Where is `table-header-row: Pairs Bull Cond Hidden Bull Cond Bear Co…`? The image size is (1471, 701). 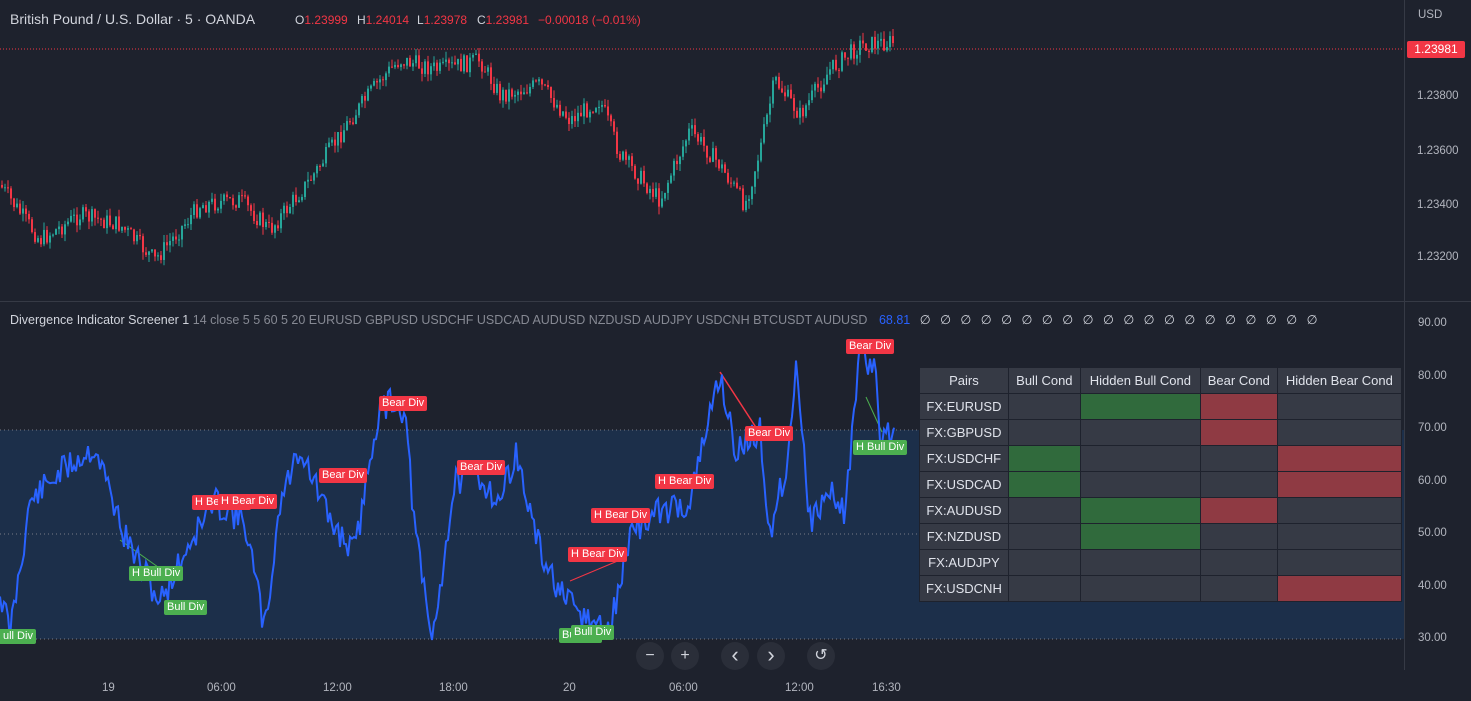 table-header-row: Pairs Bull Cond Hidden Bull Cond Bear Co… is located at coordinates (1160, 380).